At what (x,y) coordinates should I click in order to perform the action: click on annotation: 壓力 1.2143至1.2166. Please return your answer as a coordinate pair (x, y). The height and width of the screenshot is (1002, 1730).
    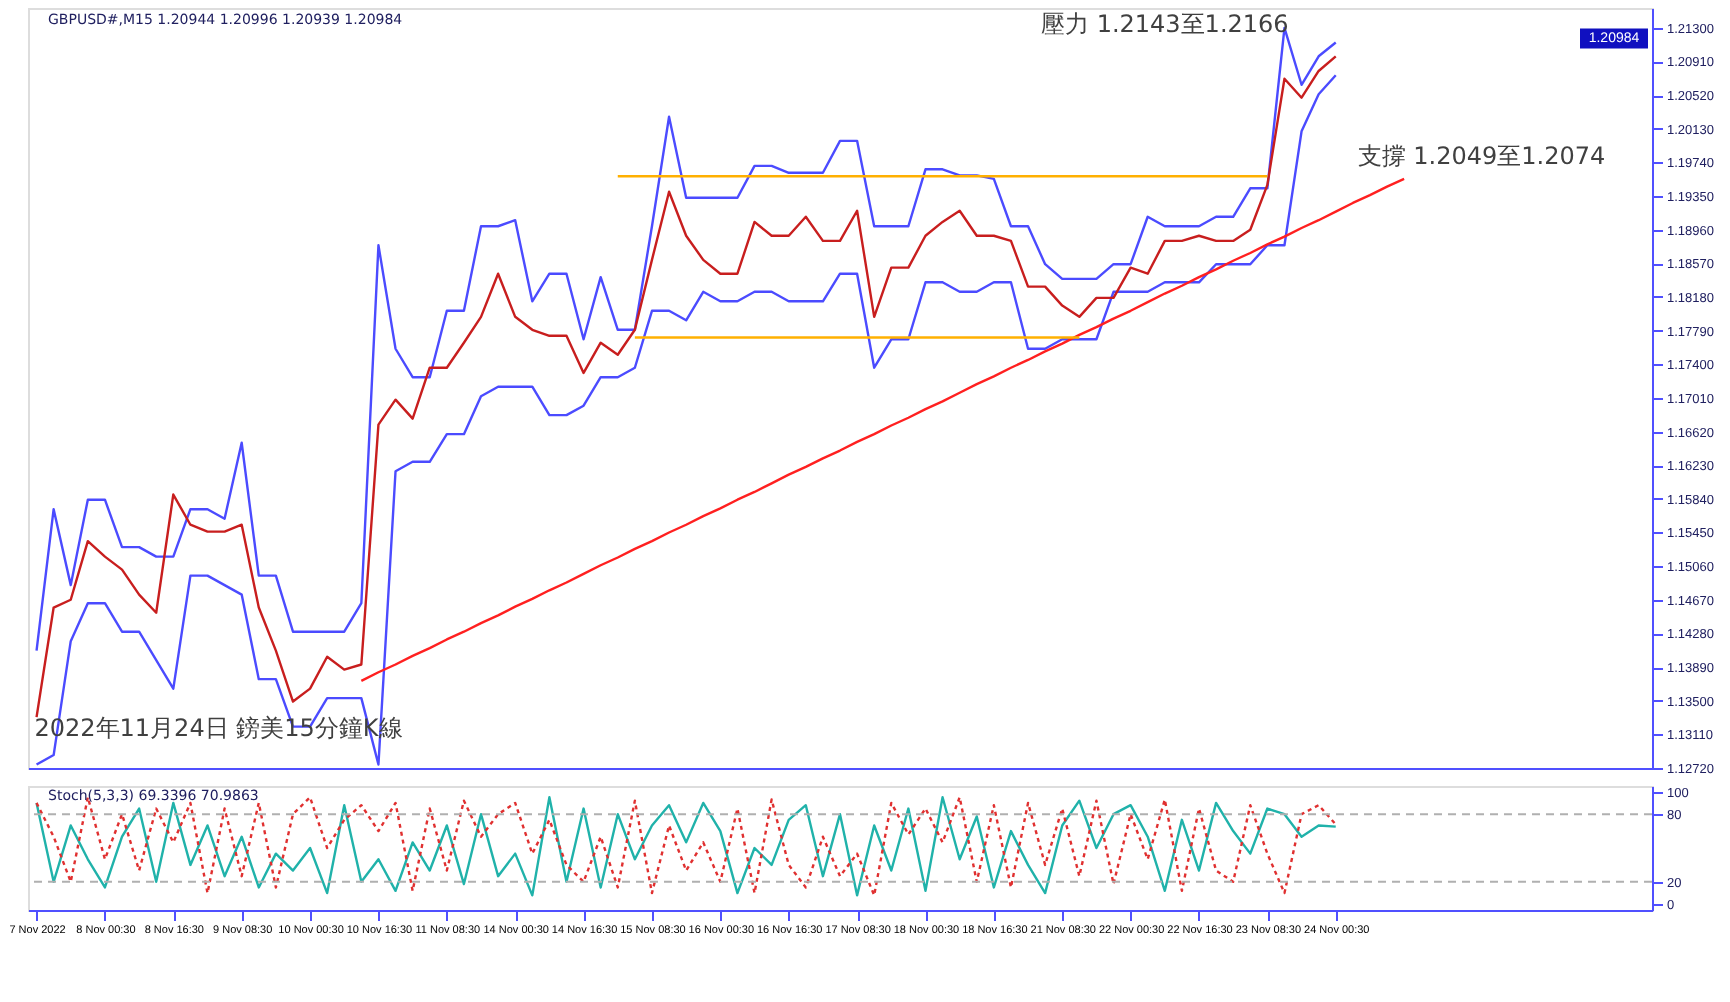
    Looking at the image, I should click on (1165, 24).